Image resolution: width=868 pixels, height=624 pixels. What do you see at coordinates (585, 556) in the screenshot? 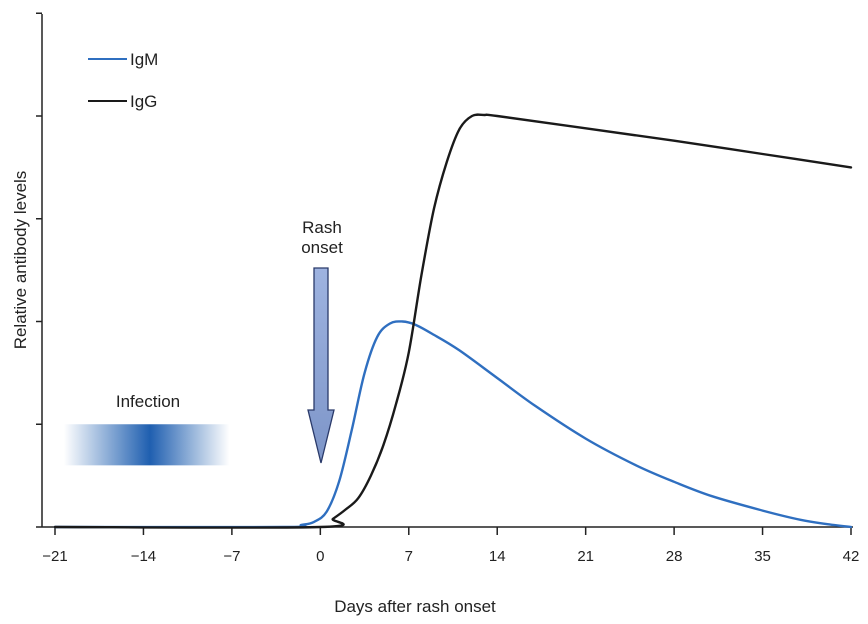
I see `x-tick-label: 21` at bounding box center [585, 556].